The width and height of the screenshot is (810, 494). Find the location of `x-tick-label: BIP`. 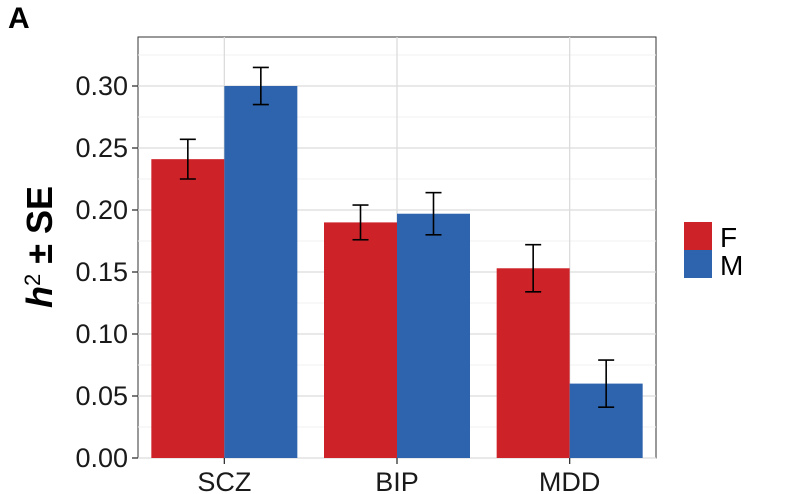

x-tick-label: BIP is located at coordinates (397, 480).